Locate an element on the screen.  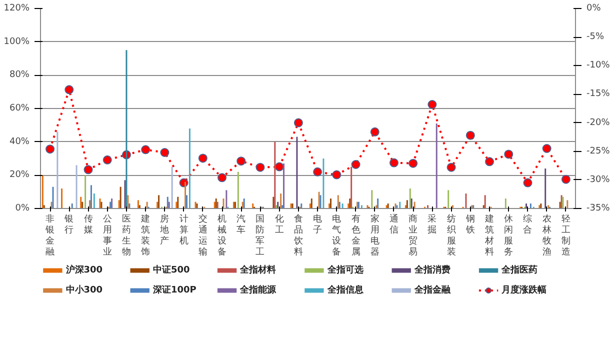
x-tick-label: 综合 is located at coordinates (527, 225).